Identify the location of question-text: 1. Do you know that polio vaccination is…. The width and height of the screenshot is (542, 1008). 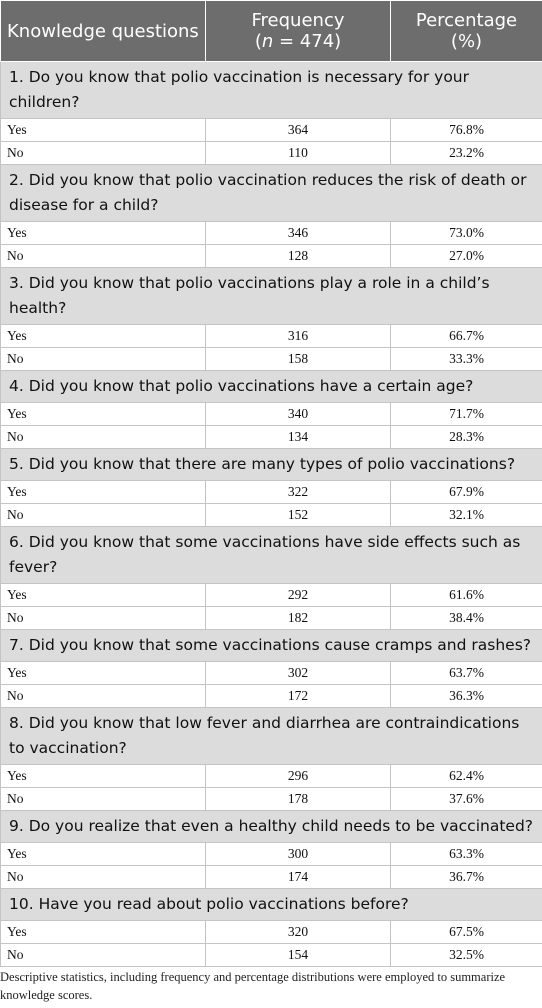
(271, 90).